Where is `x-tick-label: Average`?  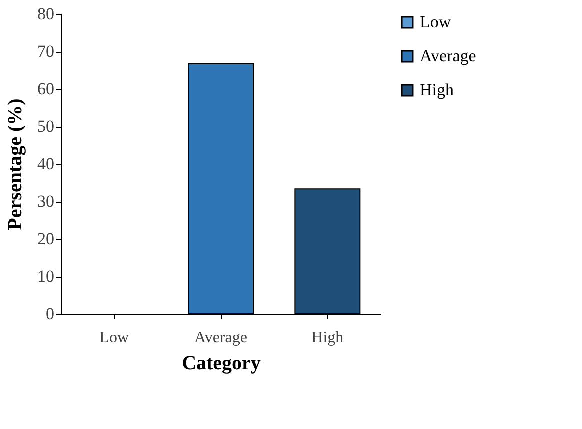
x-tick-label: Average is located at coordinates (221, 338).